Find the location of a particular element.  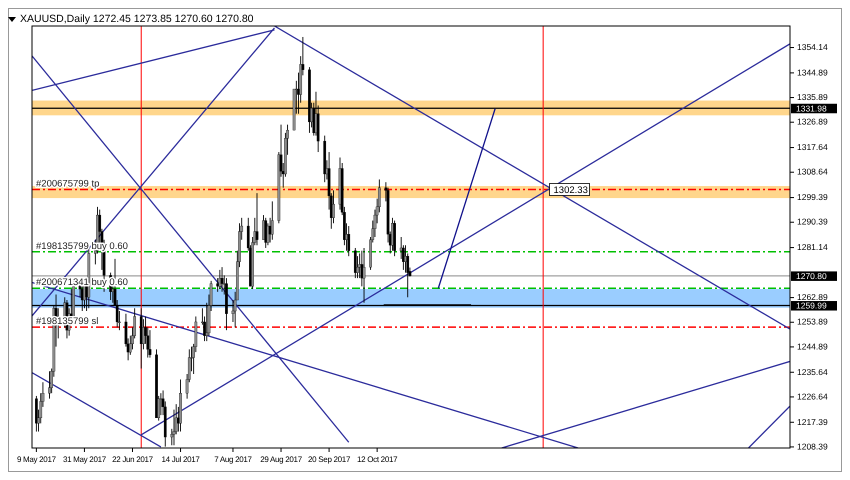

x-tick-label: 20 Sep 2017 is located at coordinates (329, 459).